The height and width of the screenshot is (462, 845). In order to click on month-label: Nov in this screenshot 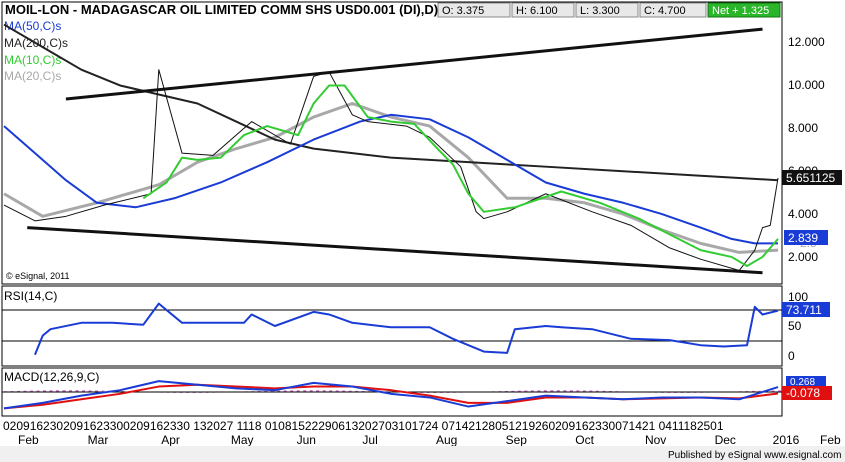, I will do `click(655, 440)`.